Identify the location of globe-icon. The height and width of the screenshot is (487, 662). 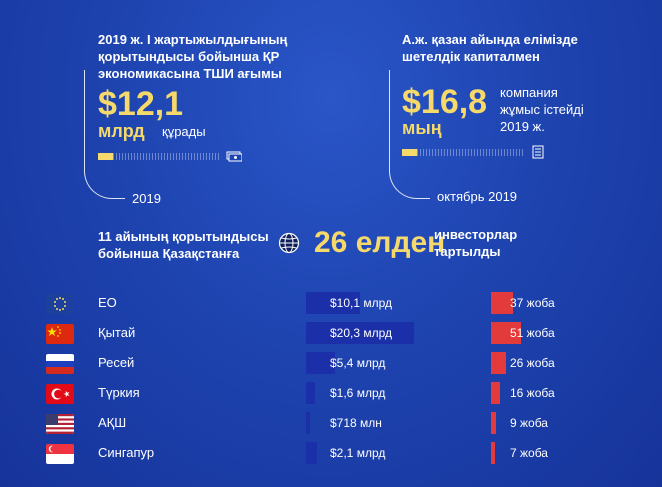
(289, 243).